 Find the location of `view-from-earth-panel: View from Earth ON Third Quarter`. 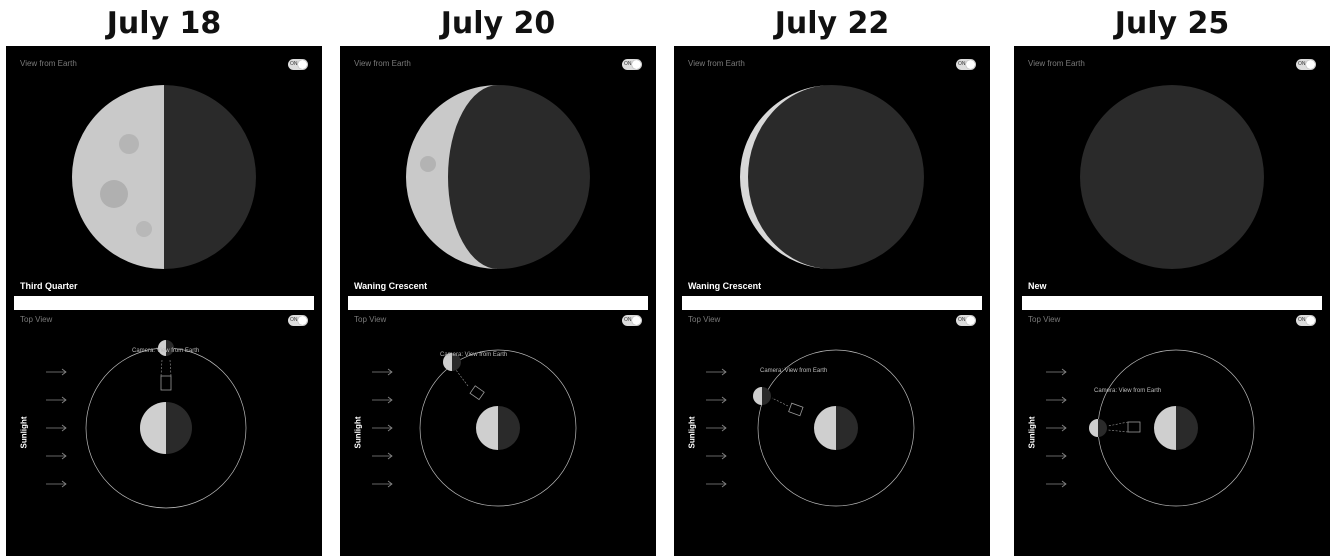

view-from-earth-panel: View from Earth ON Third Quarter is located at coordinates (164, 175).